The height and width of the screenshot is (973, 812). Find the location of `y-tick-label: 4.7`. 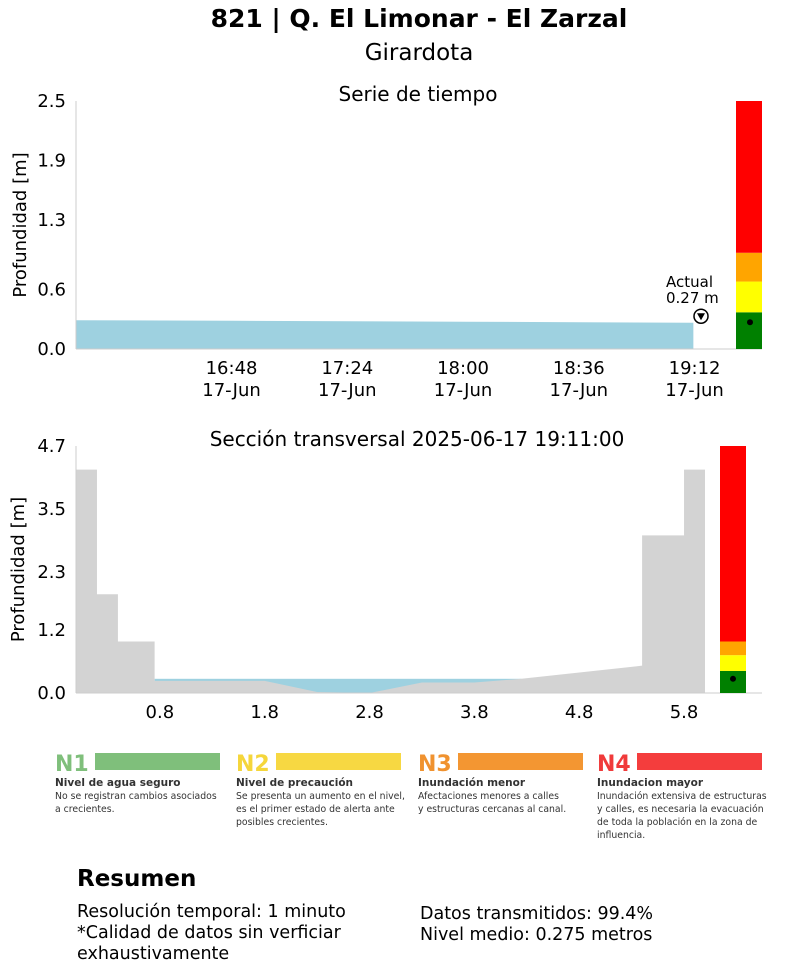

y-tick-label: 4.7 is located at coordinates (51, 446).